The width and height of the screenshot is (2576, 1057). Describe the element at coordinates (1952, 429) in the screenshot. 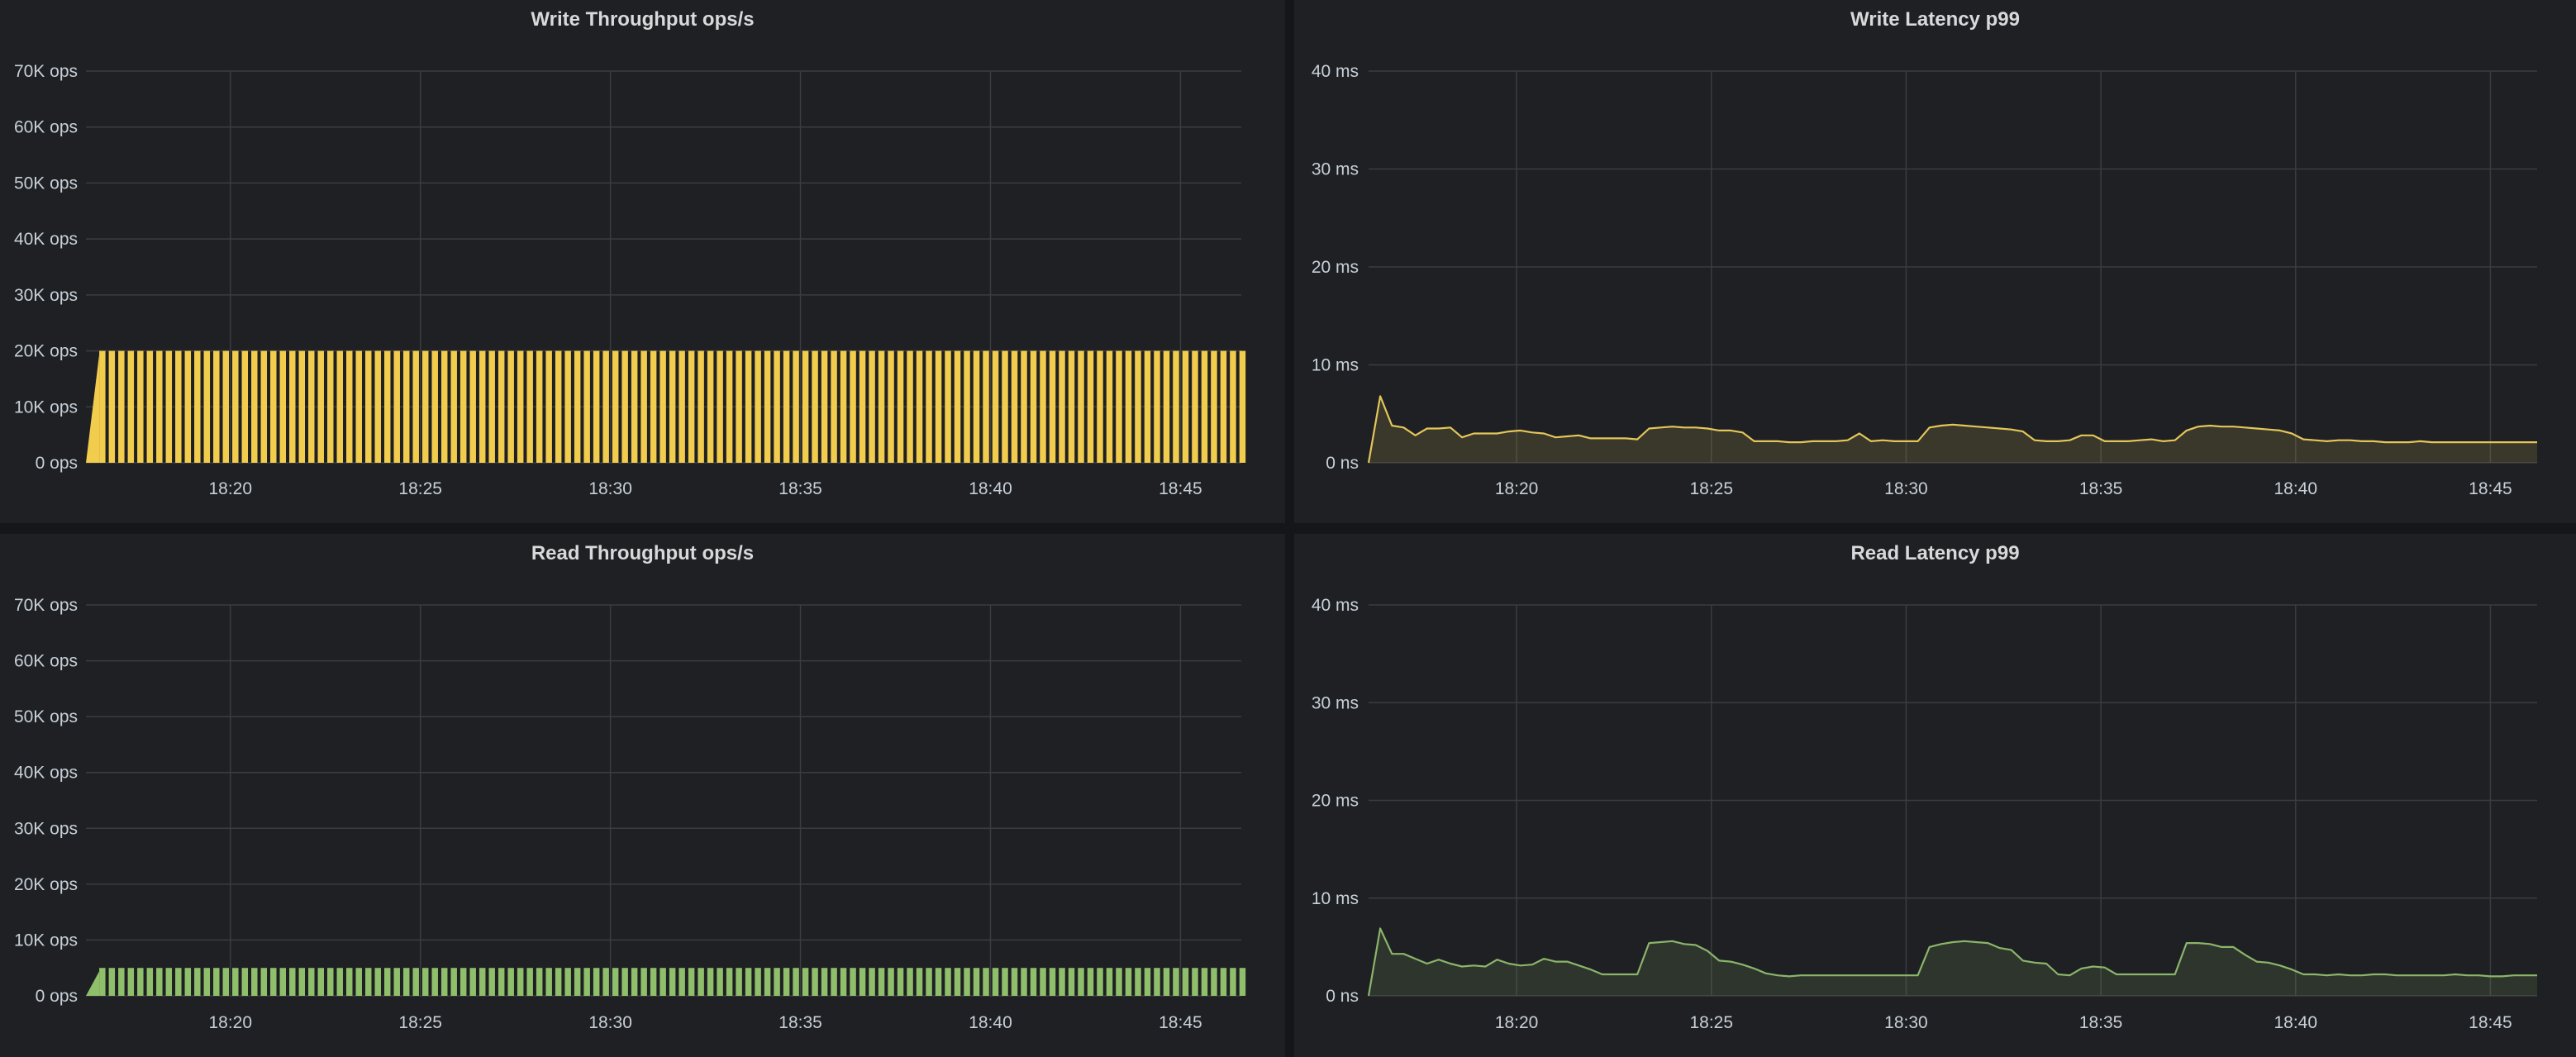

I see `series-line` at that location.